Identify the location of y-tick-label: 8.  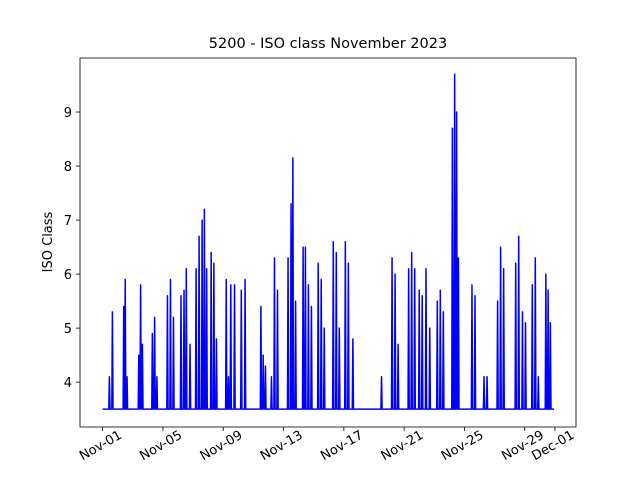
(68, 167).